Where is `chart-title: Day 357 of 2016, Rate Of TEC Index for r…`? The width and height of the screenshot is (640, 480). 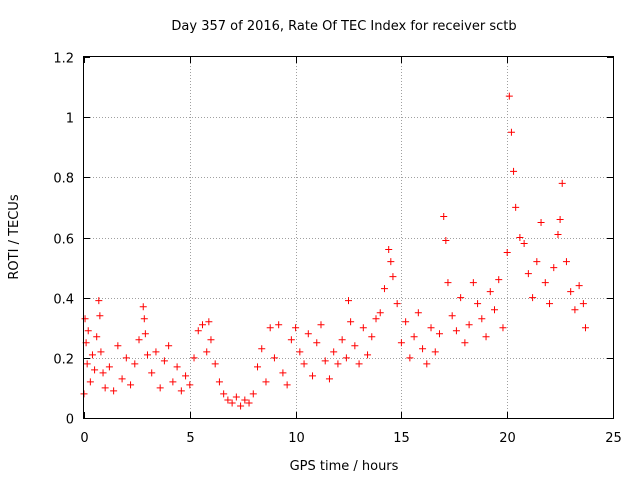 chart-title: Day 357 of 2016, Rate Of TEC Index for r… is located at coordinates (343, 26).